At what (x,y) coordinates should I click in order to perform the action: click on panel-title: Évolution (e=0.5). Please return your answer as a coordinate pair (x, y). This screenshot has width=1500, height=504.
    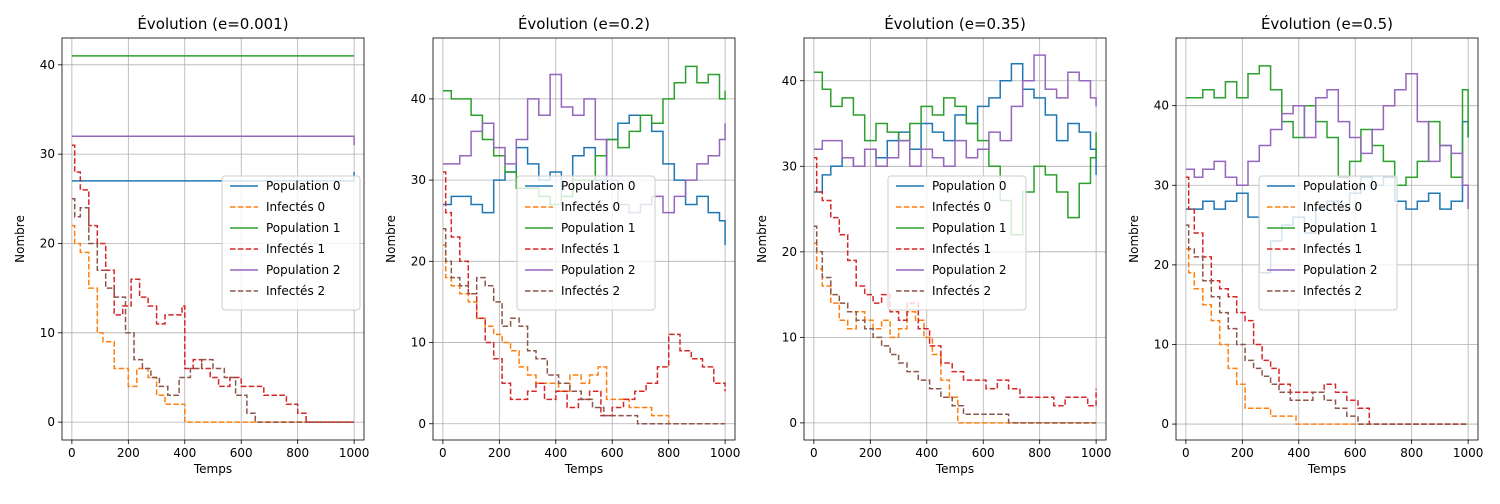
    Looking at the image, I should click on (1327, 23).